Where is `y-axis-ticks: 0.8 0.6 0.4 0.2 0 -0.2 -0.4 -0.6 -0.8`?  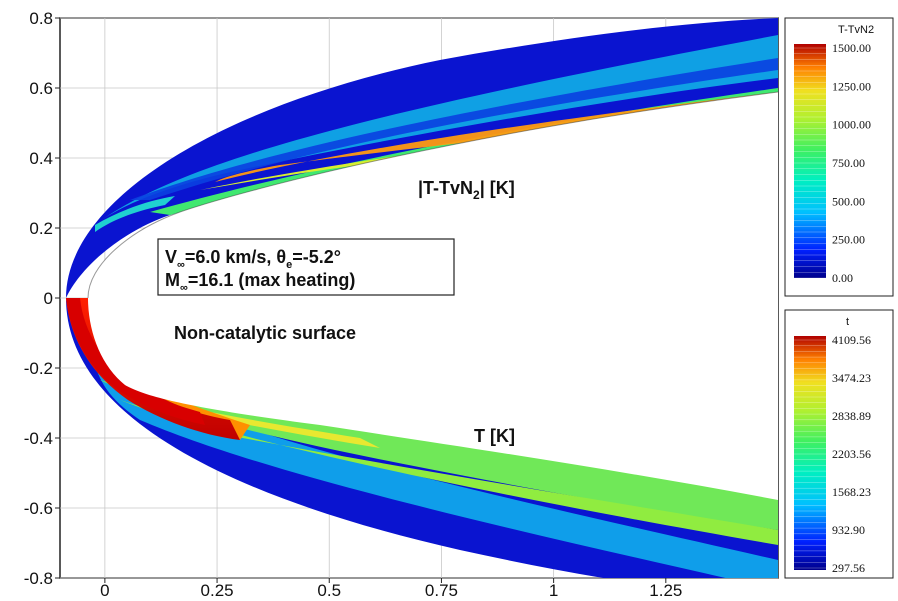
y-axis-ticks: 0.8 0.6 0.4 0.2 0 -0.2 -0.4 -0.6 -0.8 is located at coordinates (42, 298).